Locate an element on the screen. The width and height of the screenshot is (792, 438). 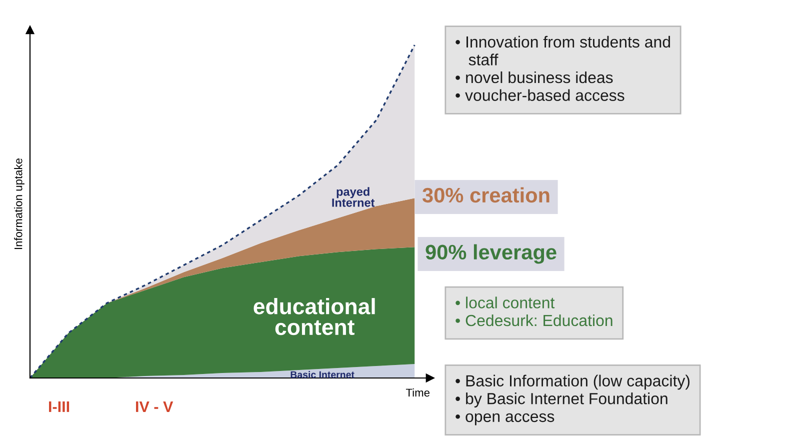
series-label: educational content is located at coordinates (314, 317).